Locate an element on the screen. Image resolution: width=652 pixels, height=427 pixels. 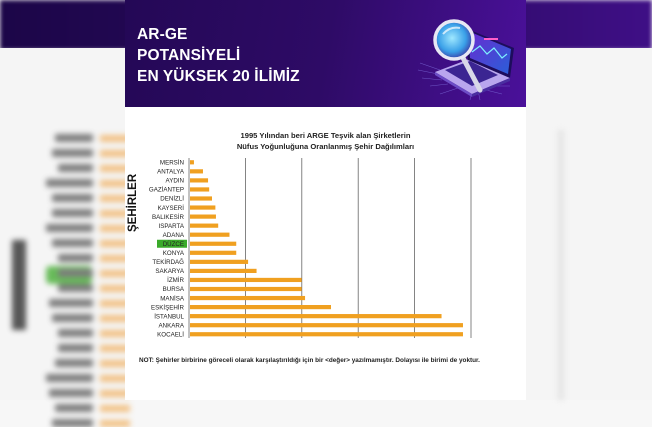
category-label: KAYSERİ is located at coordinates (171, 208).